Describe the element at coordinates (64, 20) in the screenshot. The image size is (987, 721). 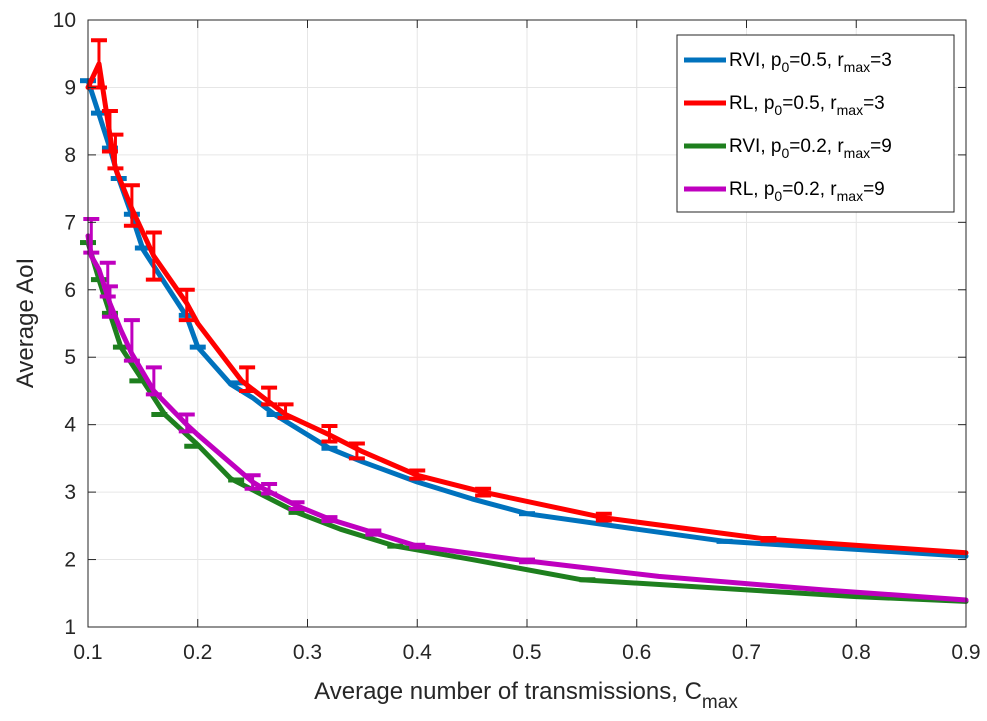
I see `y-tick-label: 10` at that location.